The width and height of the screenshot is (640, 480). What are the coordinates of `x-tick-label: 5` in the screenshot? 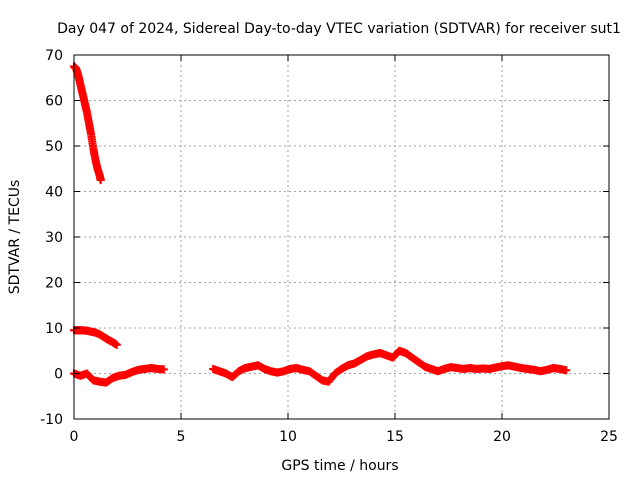 It's located at (181, 437).